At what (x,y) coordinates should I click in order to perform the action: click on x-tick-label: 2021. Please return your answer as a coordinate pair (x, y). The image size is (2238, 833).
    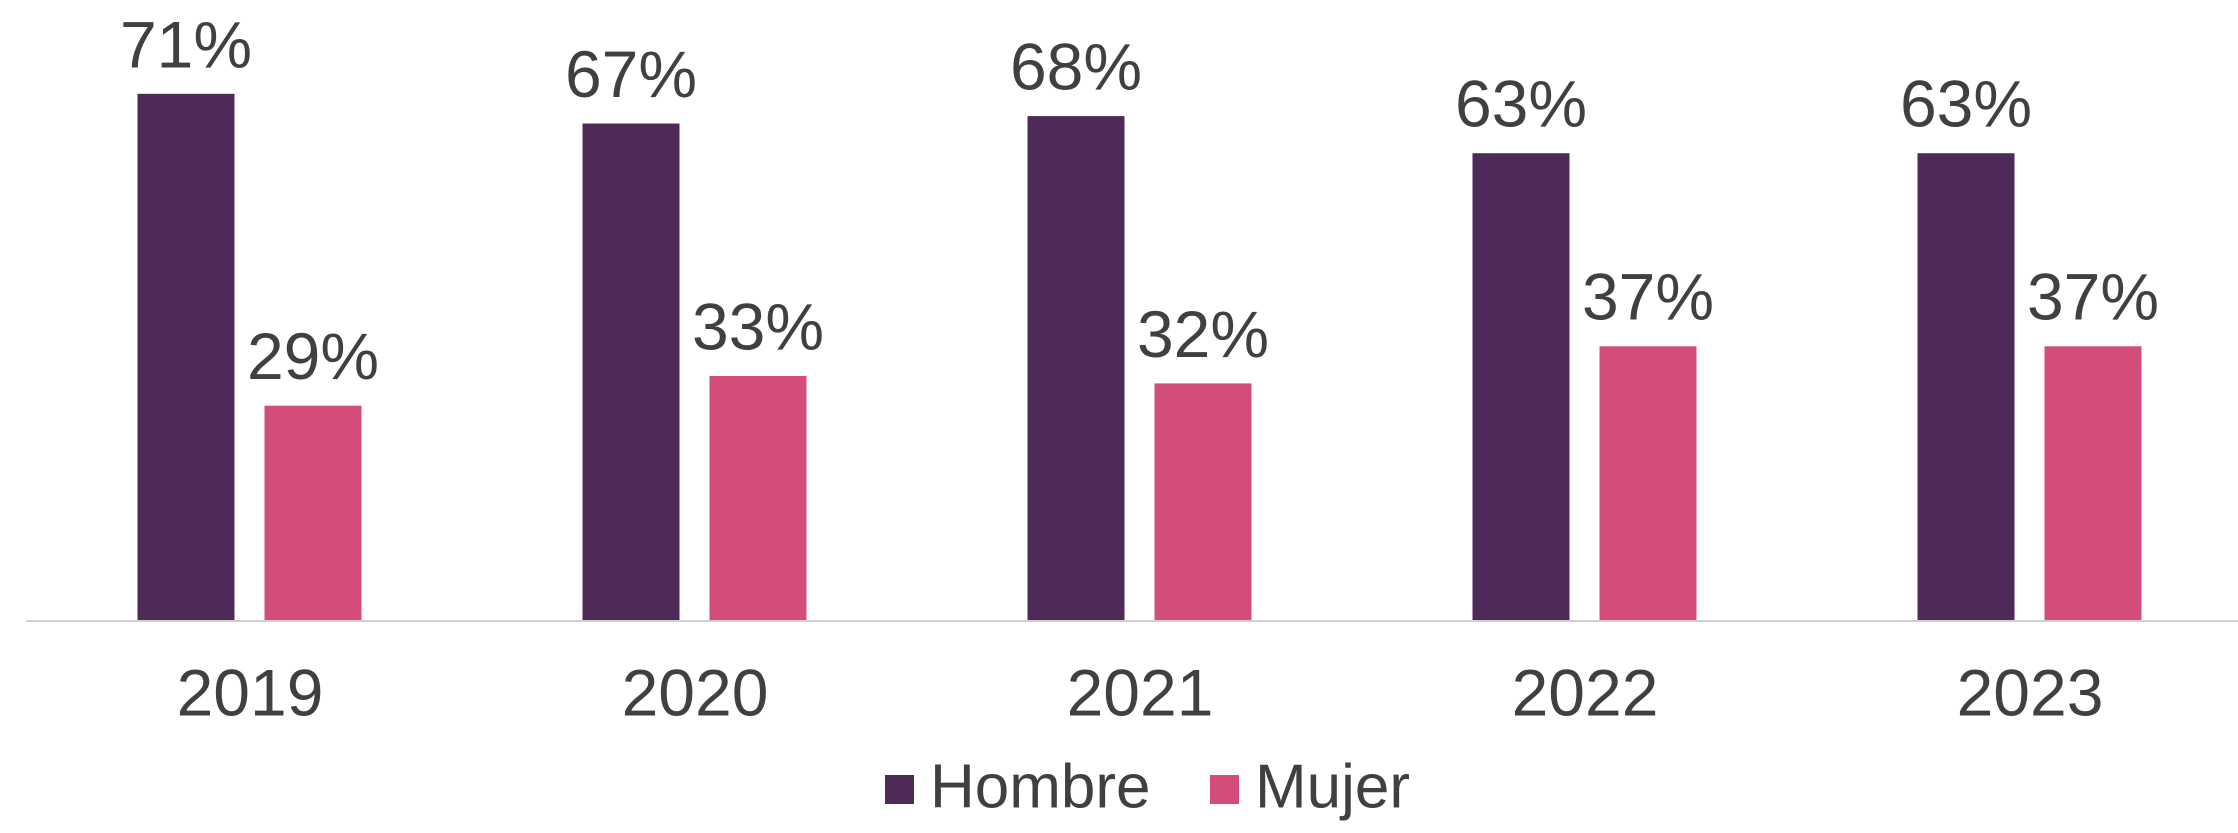
    Looking at the image, I should click on (1140, 692).